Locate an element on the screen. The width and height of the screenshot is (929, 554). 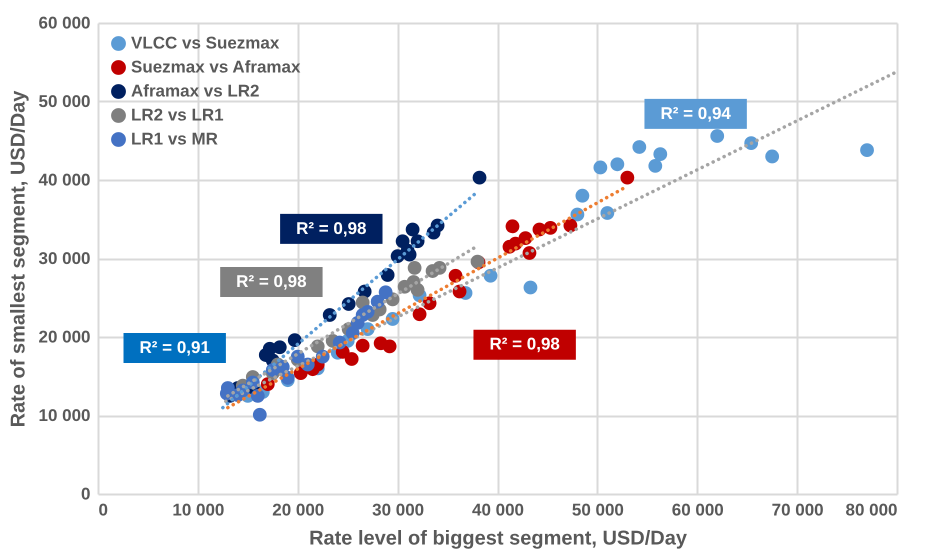
x-tick-label: 80 000 is located at coordinates (872, 510).